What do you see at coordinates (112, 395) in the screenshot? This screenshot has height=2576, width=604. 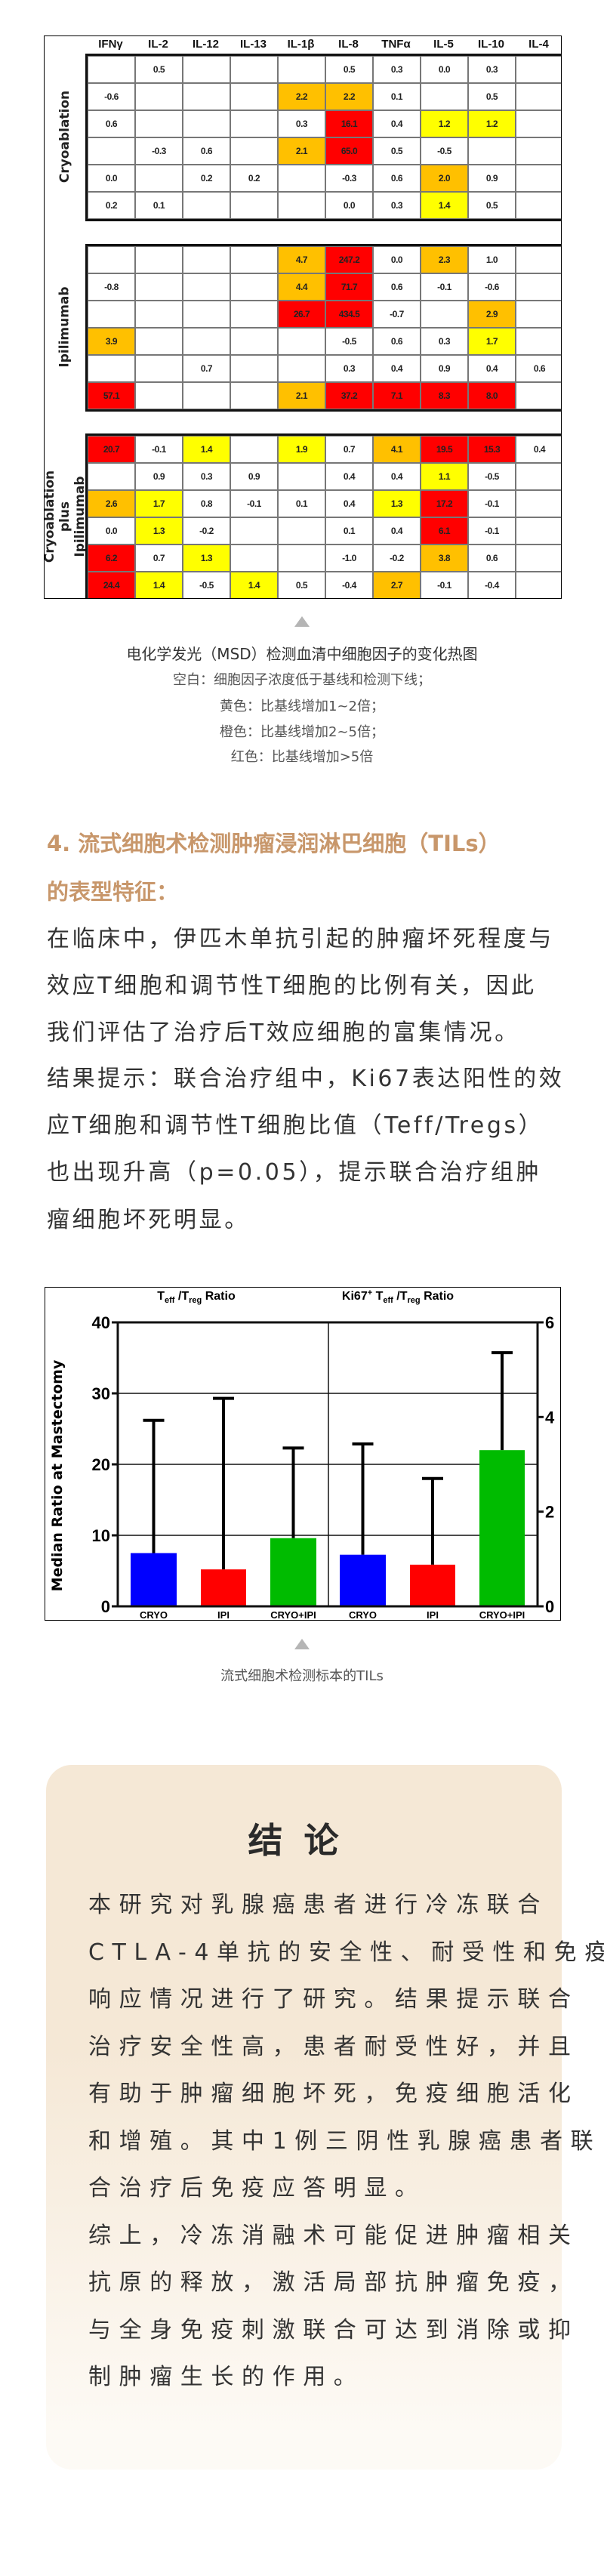 I see `heatmap-cell: 57.1` at bounding box center [112, 395].